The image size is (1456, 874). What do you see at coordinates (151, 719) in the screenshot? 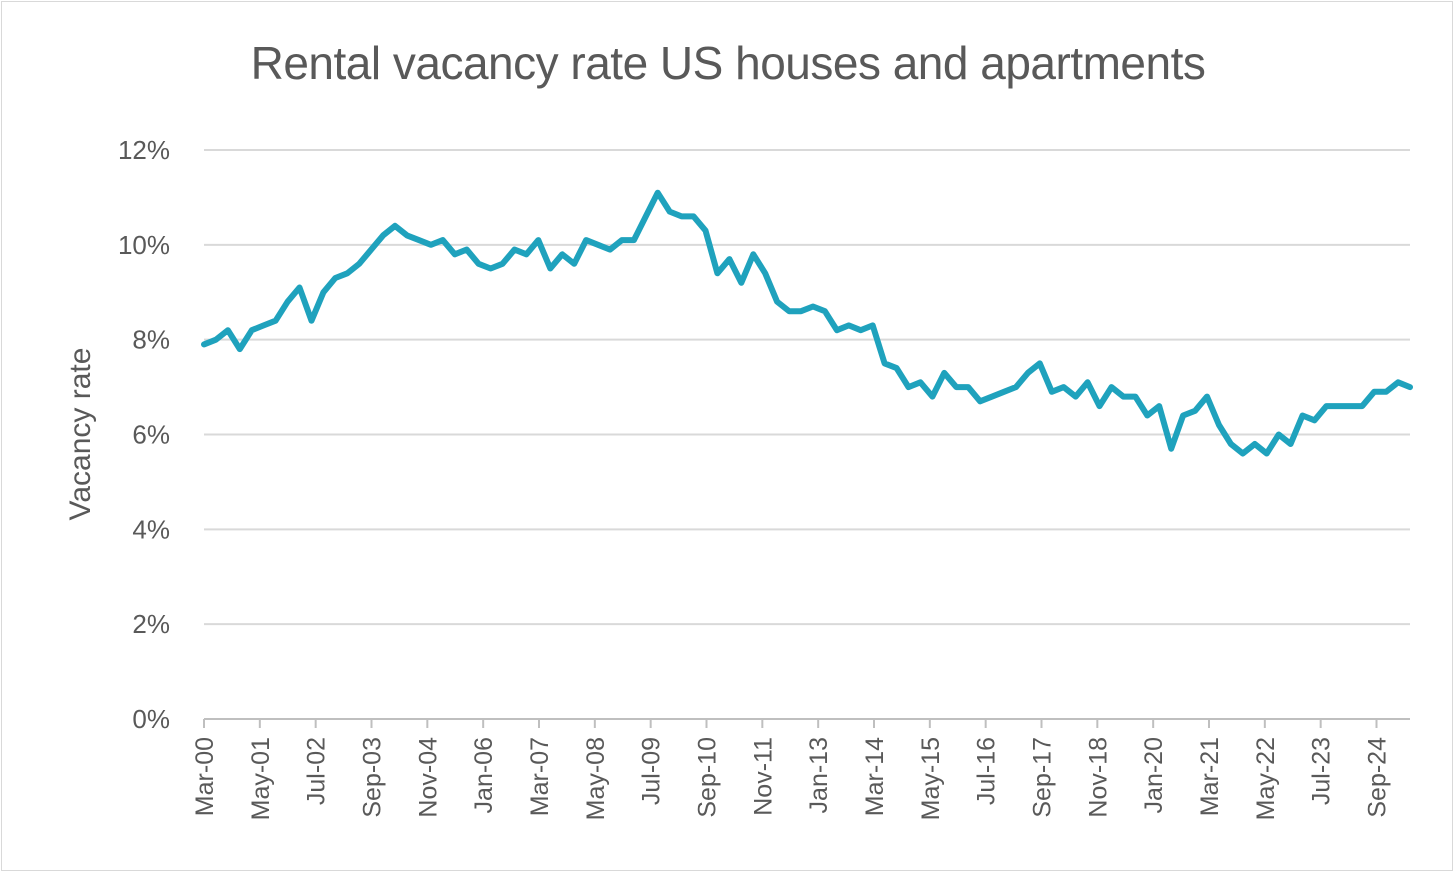
I see `y-tick-label: 0%` at bounding box center [151, 719].